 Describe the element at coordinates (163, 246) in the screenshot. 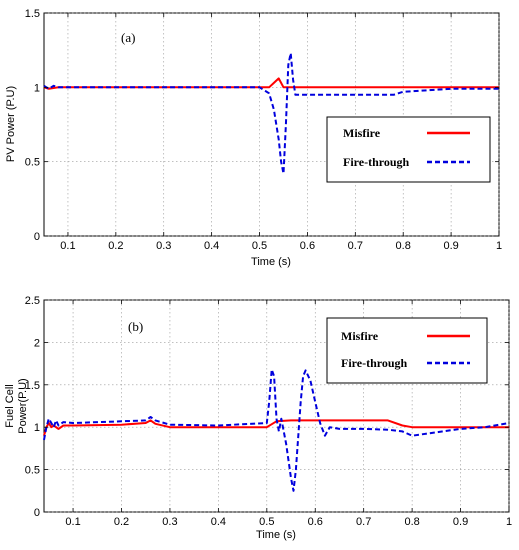

I see `a-xtick-label: 0.3` at that location.